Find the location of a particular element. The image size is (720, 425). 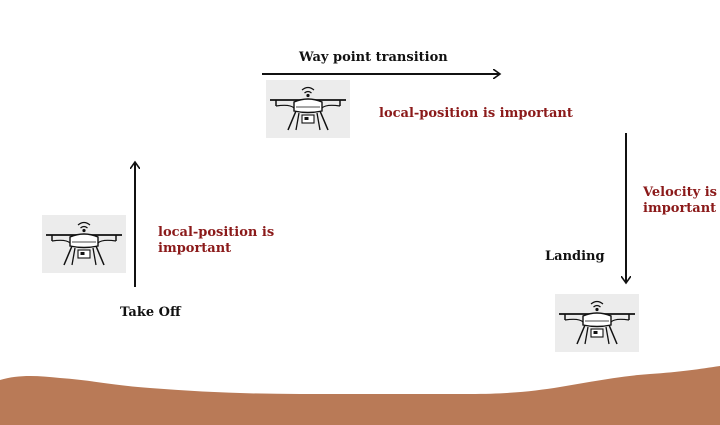

landing-label: Landing is located at coordinates (575, 256).